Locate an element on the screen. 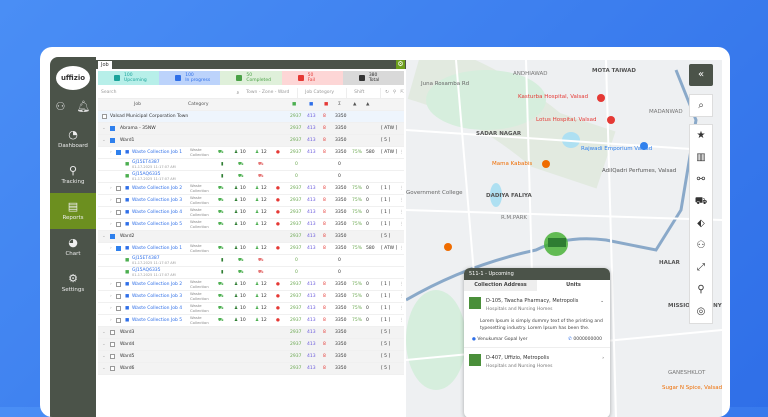  bell-icon: 🔔︎ is located at coordinates (83, 106).